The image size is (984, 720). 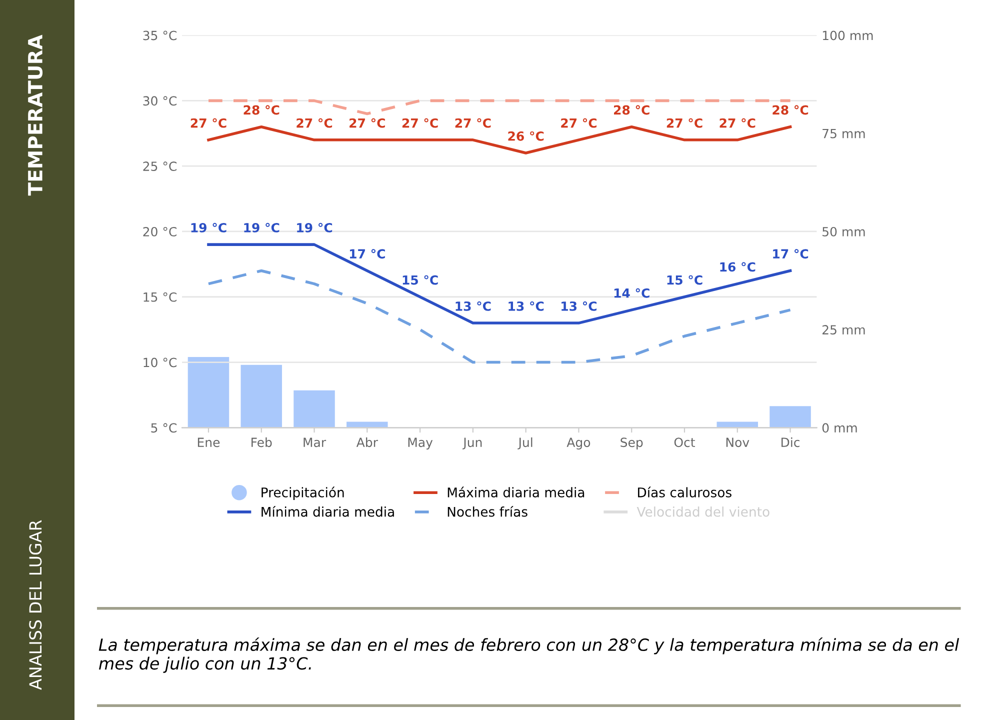 I want to click on legend-label: Noches frías, so click(x=488, y=511).